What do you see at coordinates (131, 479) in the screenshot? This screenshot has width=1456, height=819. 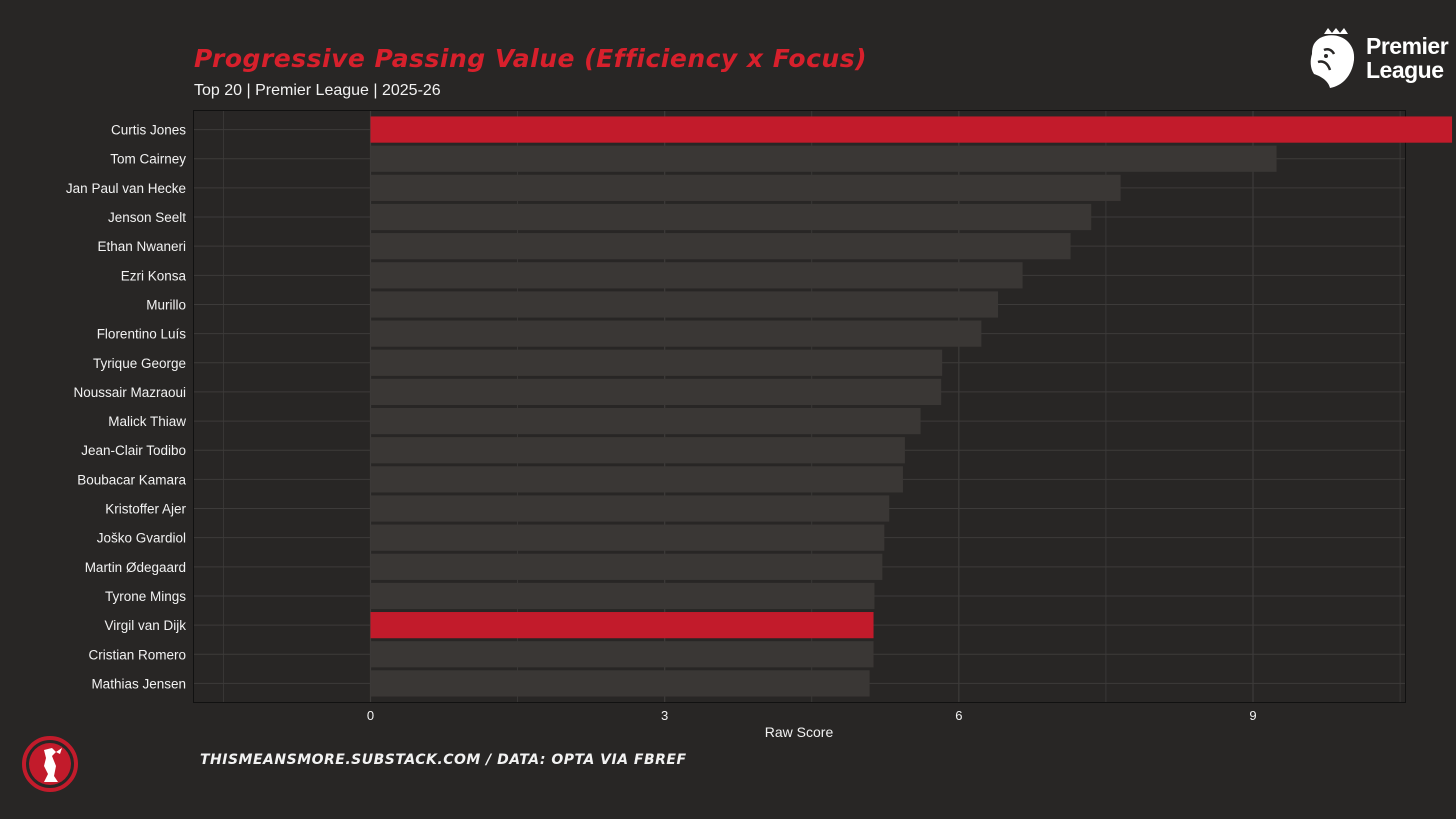 I see `category-label: Boubacar Kamara` at bounding box center [131, 479].